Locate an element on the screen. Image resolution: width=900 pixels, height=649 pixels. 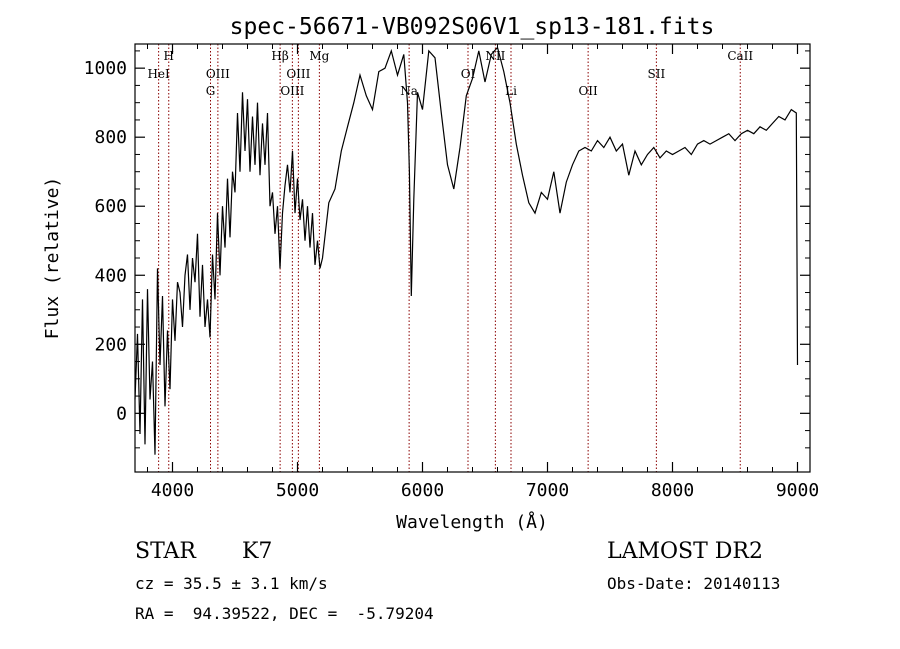
spectral-line-label: NII is located at coordinates (495, 56).